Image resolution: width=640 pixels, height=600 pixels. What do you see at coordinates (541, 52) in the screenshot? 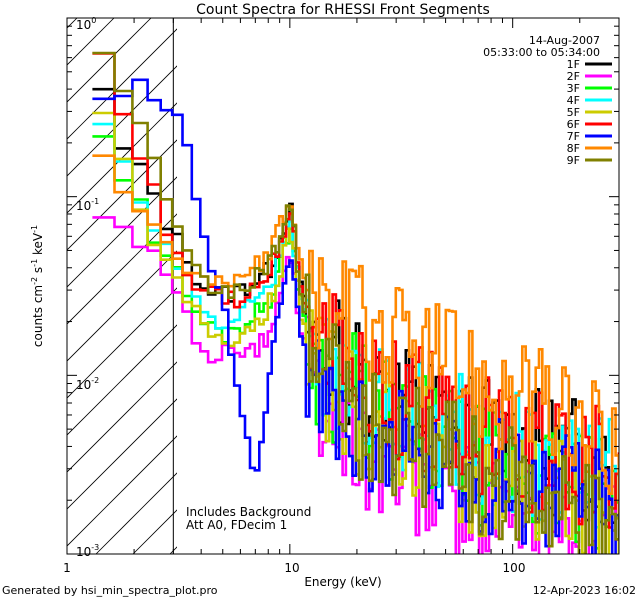
I see `time-range: 05:33:00 to 05:34:00` at bounding box center [541, 52].